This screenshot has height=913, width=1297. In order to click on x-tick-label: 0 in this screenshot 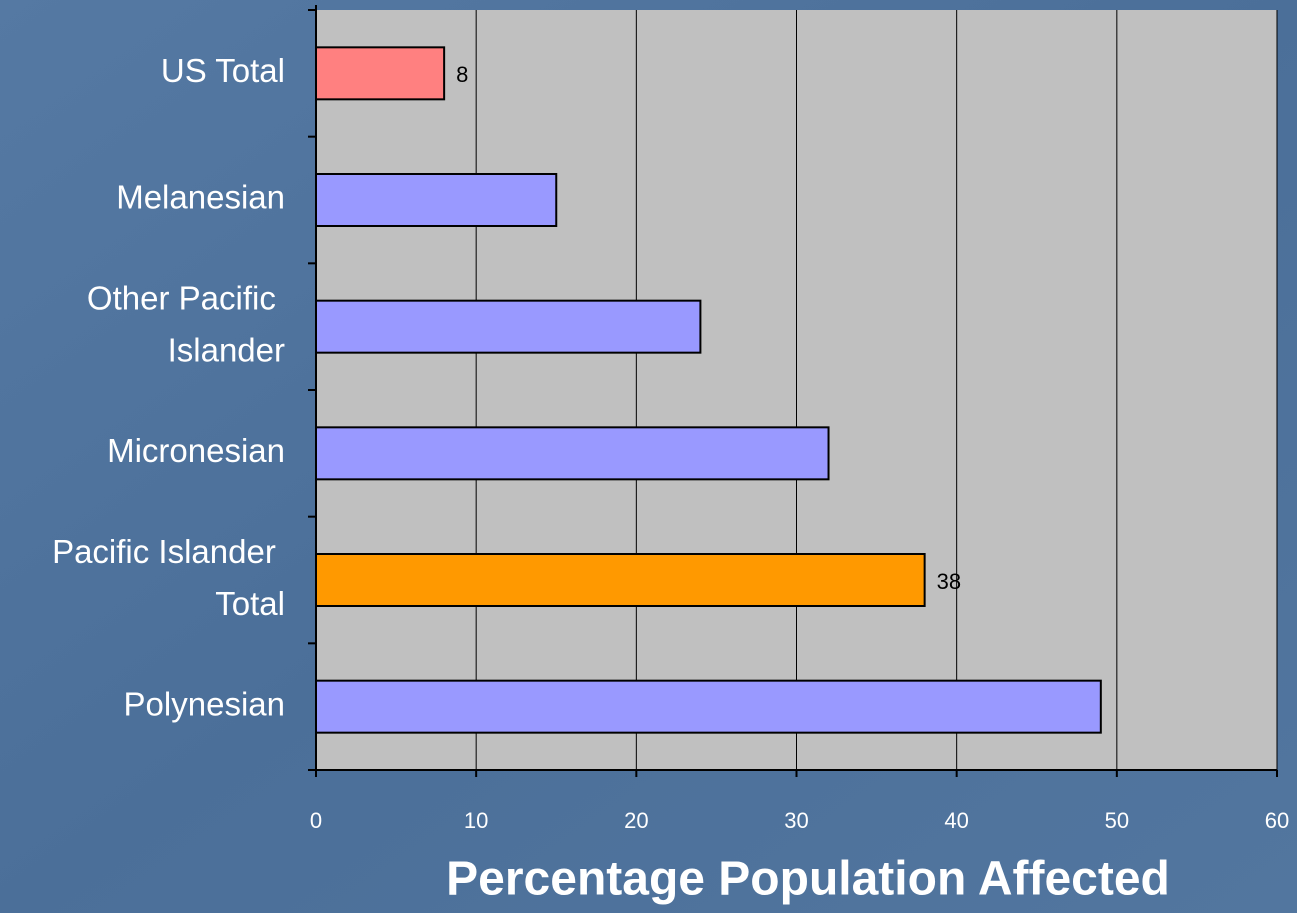, I will do `click(316, 820)`.